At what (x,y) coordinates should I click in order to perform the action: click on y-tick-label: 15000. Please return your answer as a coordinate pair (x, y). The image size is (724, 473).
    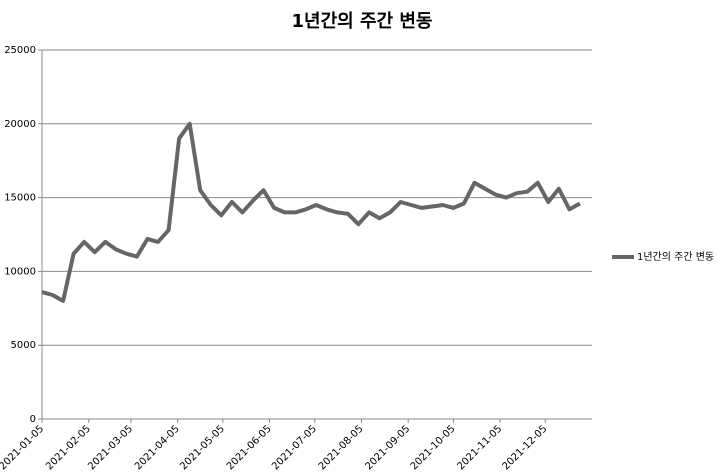
    Looking at the image, I should click on (20, 198).